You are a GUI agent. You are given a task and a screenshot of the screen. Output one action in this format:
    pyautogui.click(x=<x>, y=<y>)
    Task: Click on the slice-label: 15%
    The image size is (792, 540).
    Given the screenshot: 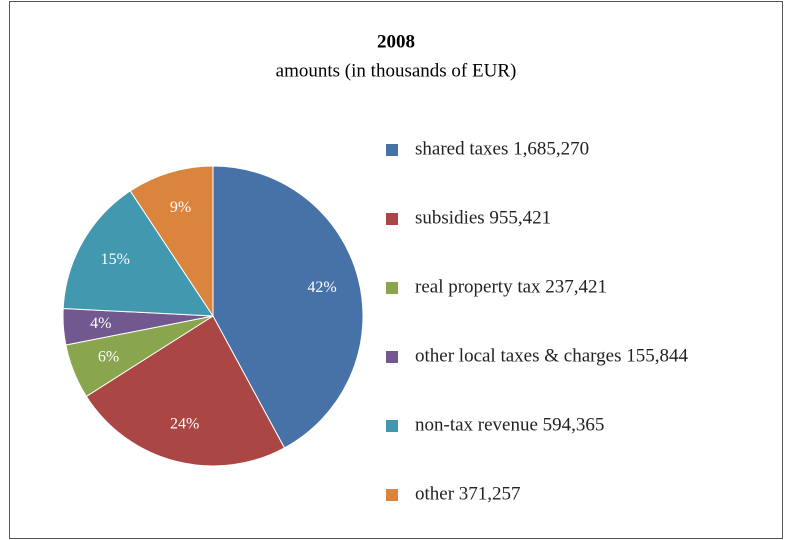 What is the action you would take?
    pyautogui.click(x=115, y=259)
    